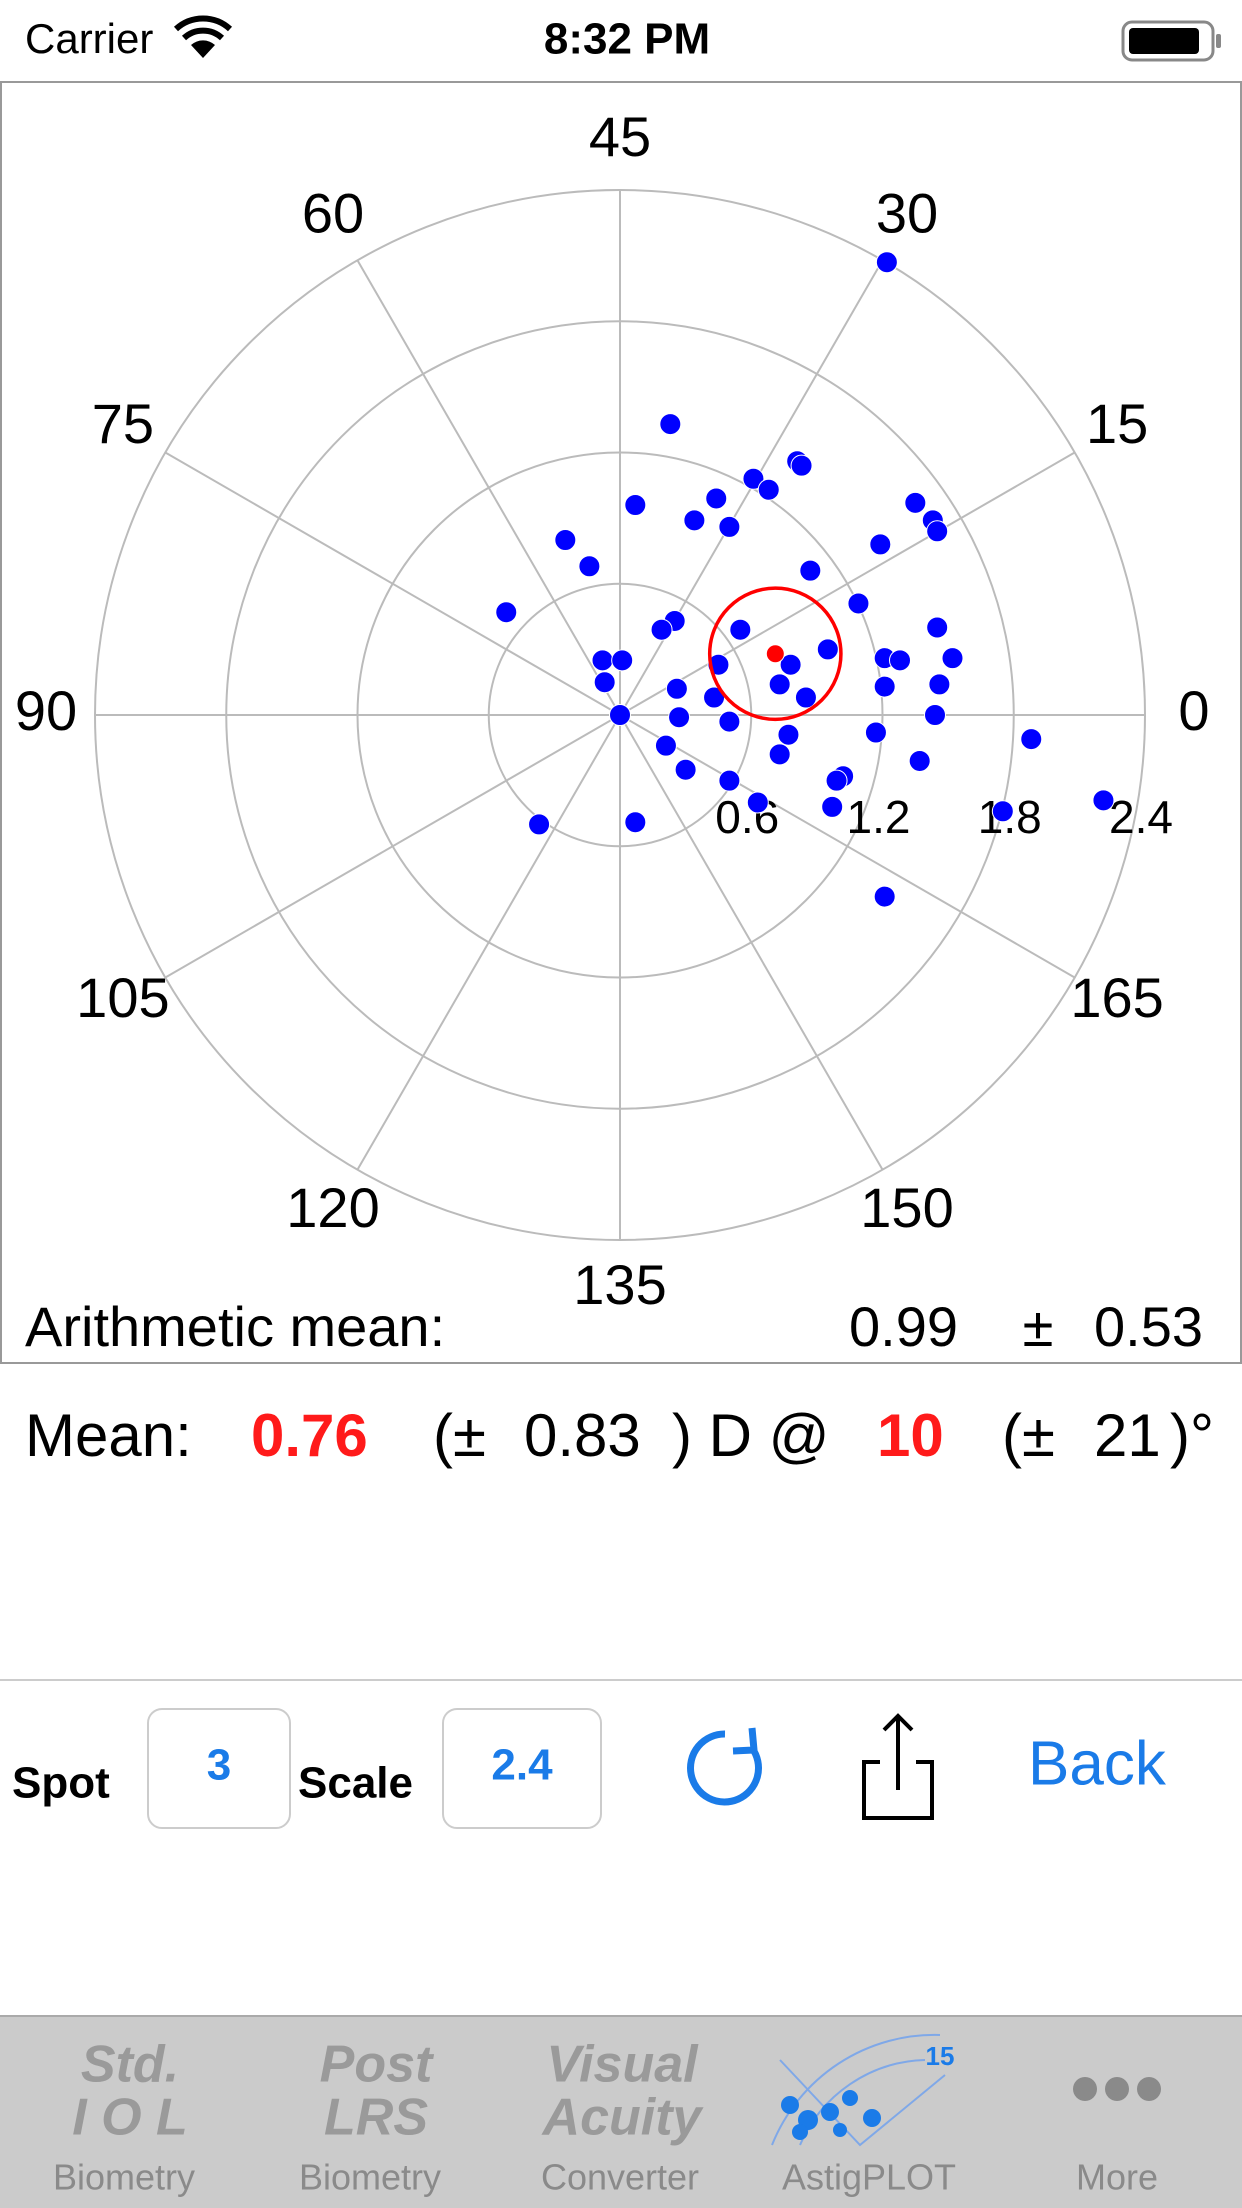 The height and width of the screenshot is (2208, 1242). Describe the element at coordinates (122, 997) in the screenshot. I see `angle-label: 105` at that location.